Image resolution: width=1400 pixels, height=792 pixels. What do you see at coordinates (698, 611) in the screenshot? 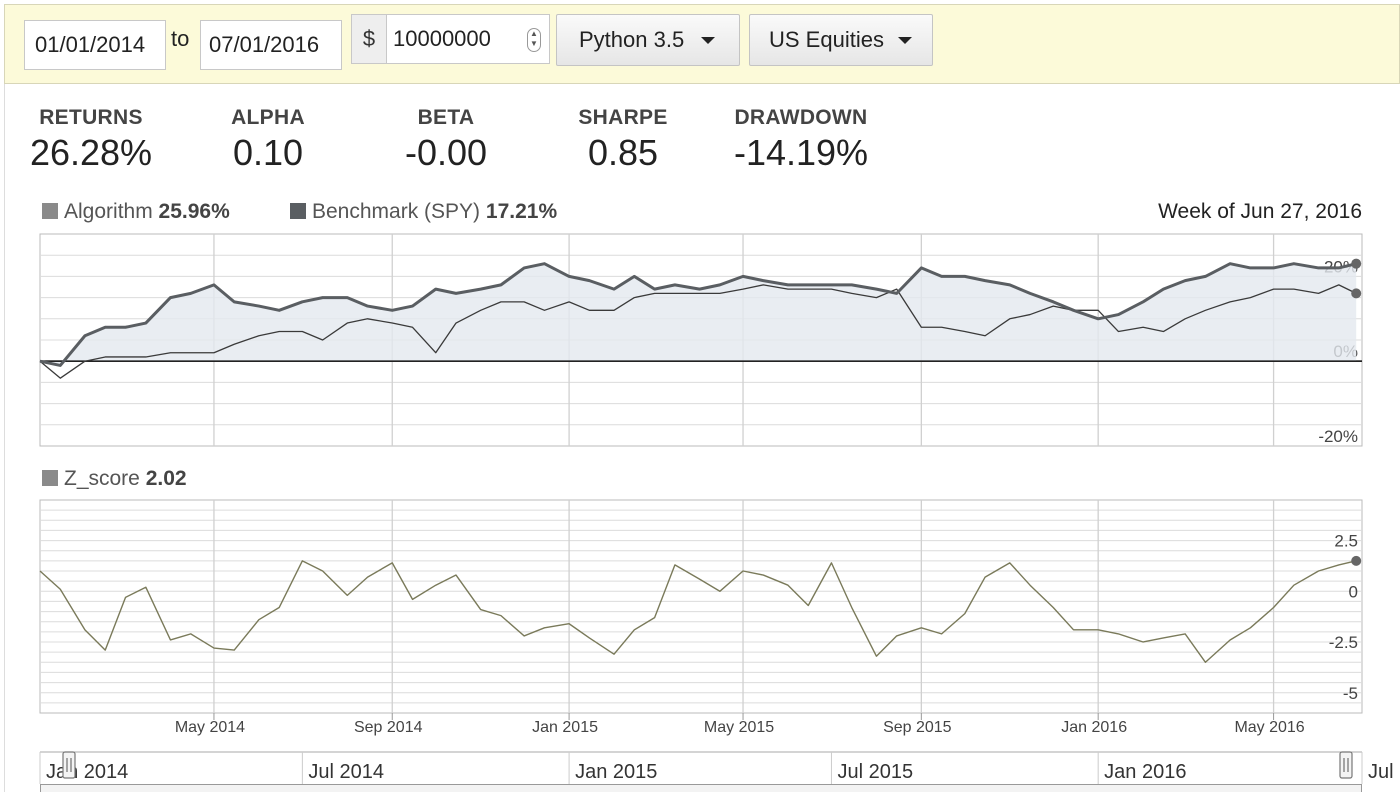
I see `zscore-series-line` at bounding box center [698, 611].